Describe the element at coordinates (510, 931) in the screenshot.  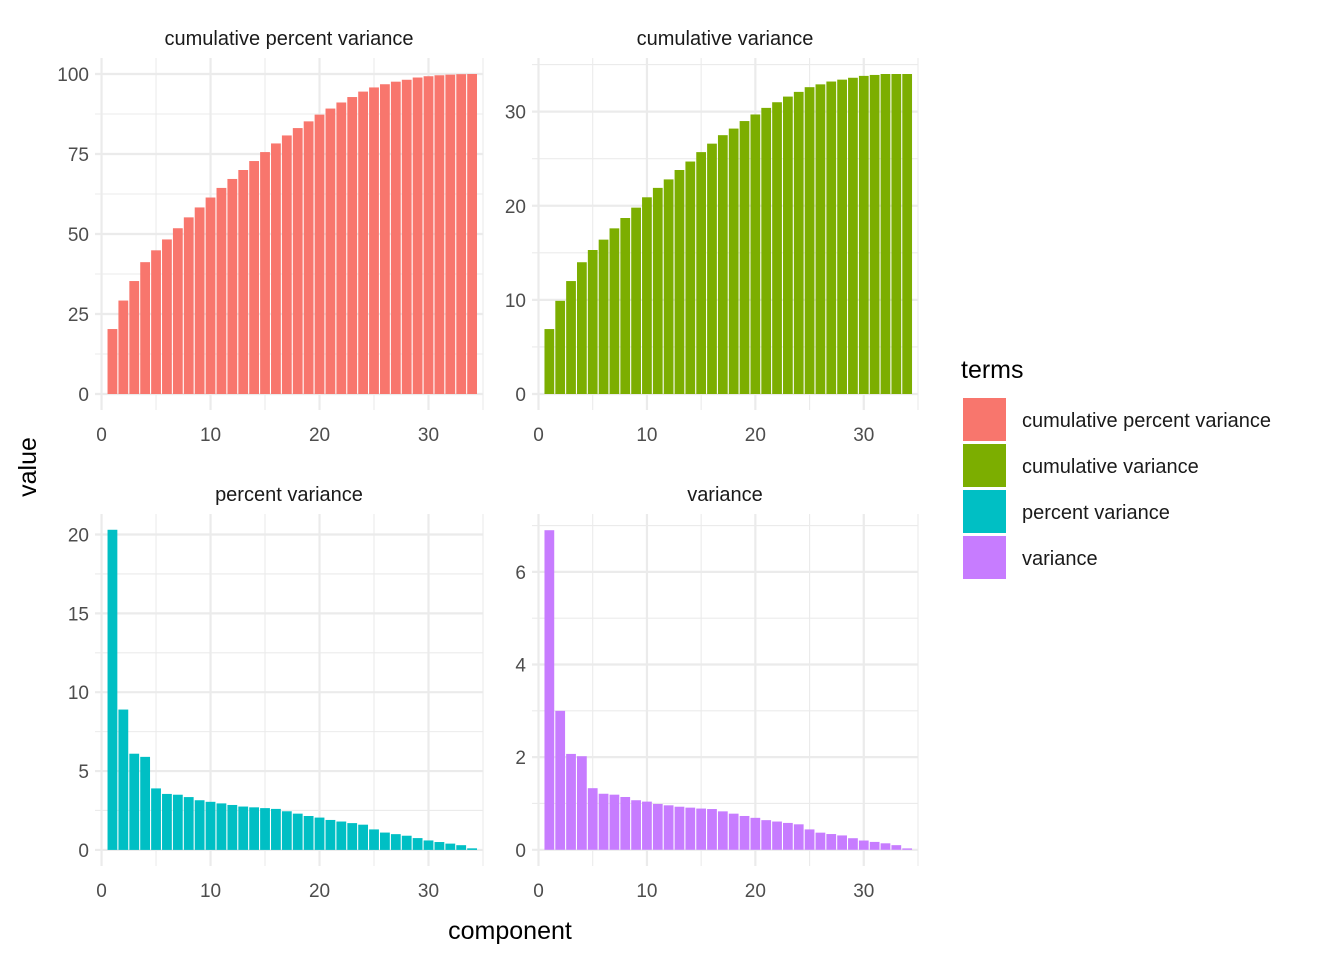
I see `x-axis-title: component` at that location.